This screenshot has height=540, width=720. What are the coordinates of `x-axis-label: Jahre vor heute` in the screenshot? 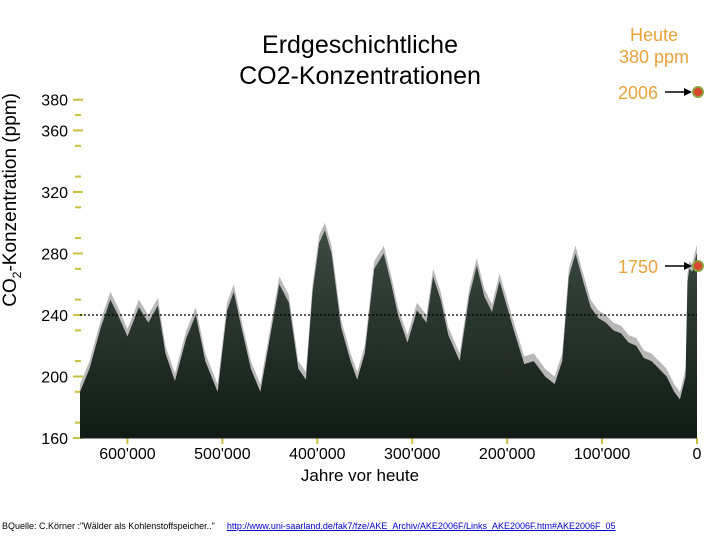 It's located at (360, 475).